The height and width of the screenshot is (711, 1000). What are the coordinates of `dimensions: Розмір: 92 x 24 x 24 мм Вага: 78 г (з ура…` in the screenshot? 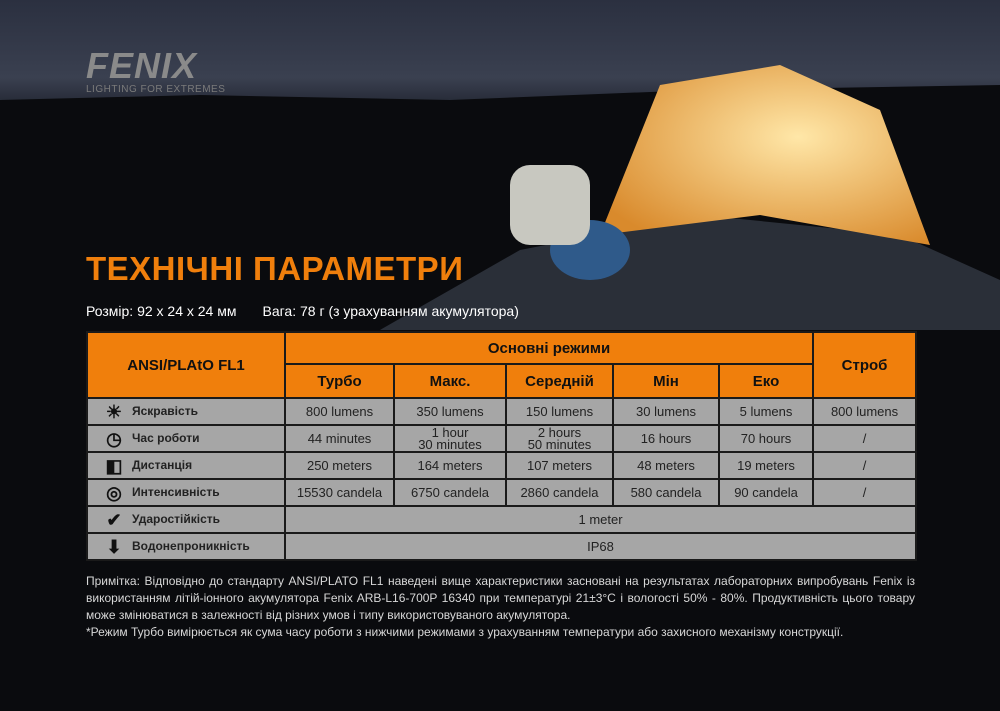 It's located at (315, 311).